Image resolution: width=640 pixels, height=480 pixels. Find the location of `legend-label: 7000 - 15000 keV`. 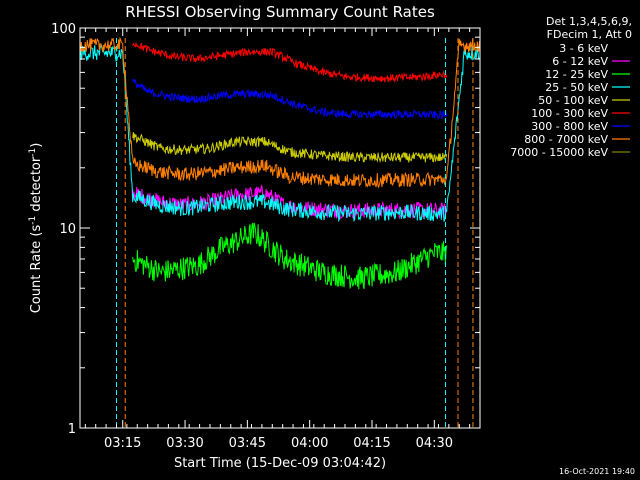

legend-label: 7000 - 15000 keV is located at coordinates (559, 152).